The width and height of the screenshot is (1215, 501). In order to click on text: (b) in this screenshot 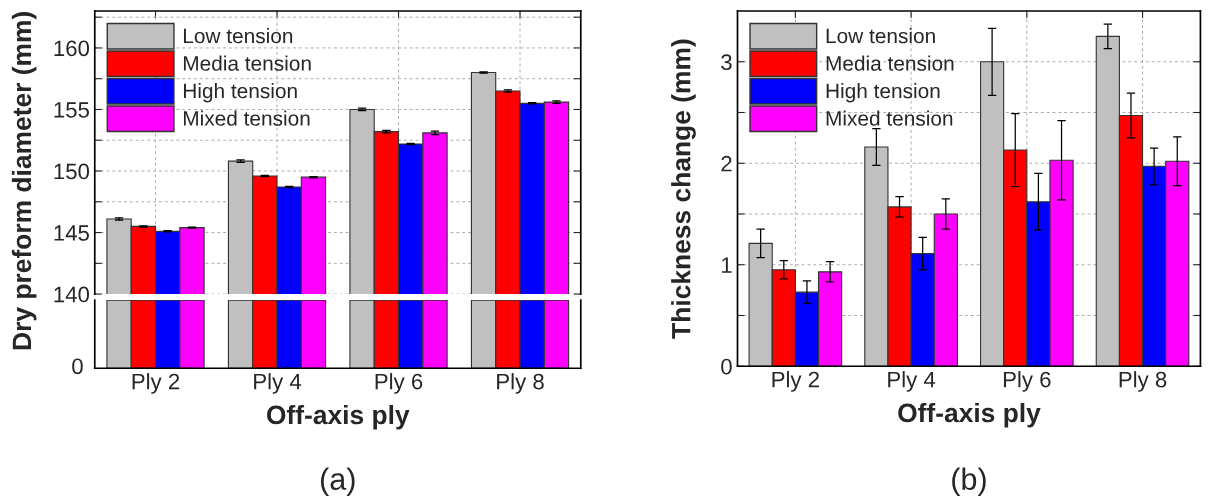, I will do `click(969, 481)`.